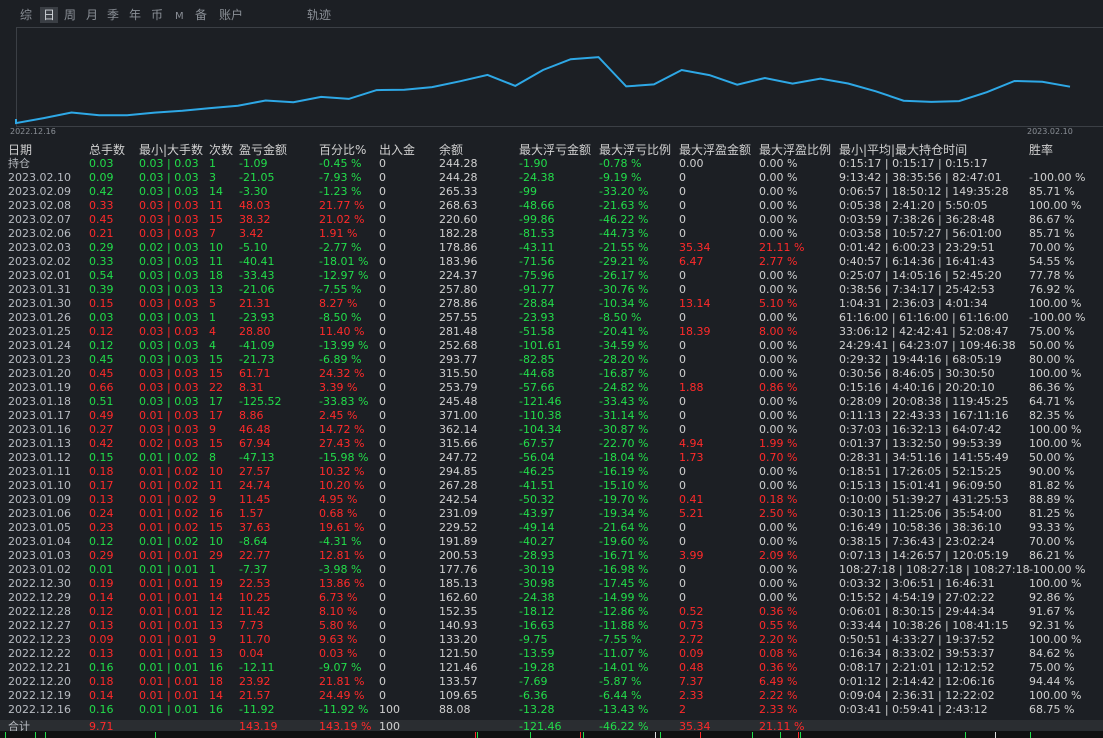 This screenshot has height=738, width=1103. What do you see at coordinates (26, 15) in the screenshot?
I see `tab-0: 综` at bounding box center [26, 15].